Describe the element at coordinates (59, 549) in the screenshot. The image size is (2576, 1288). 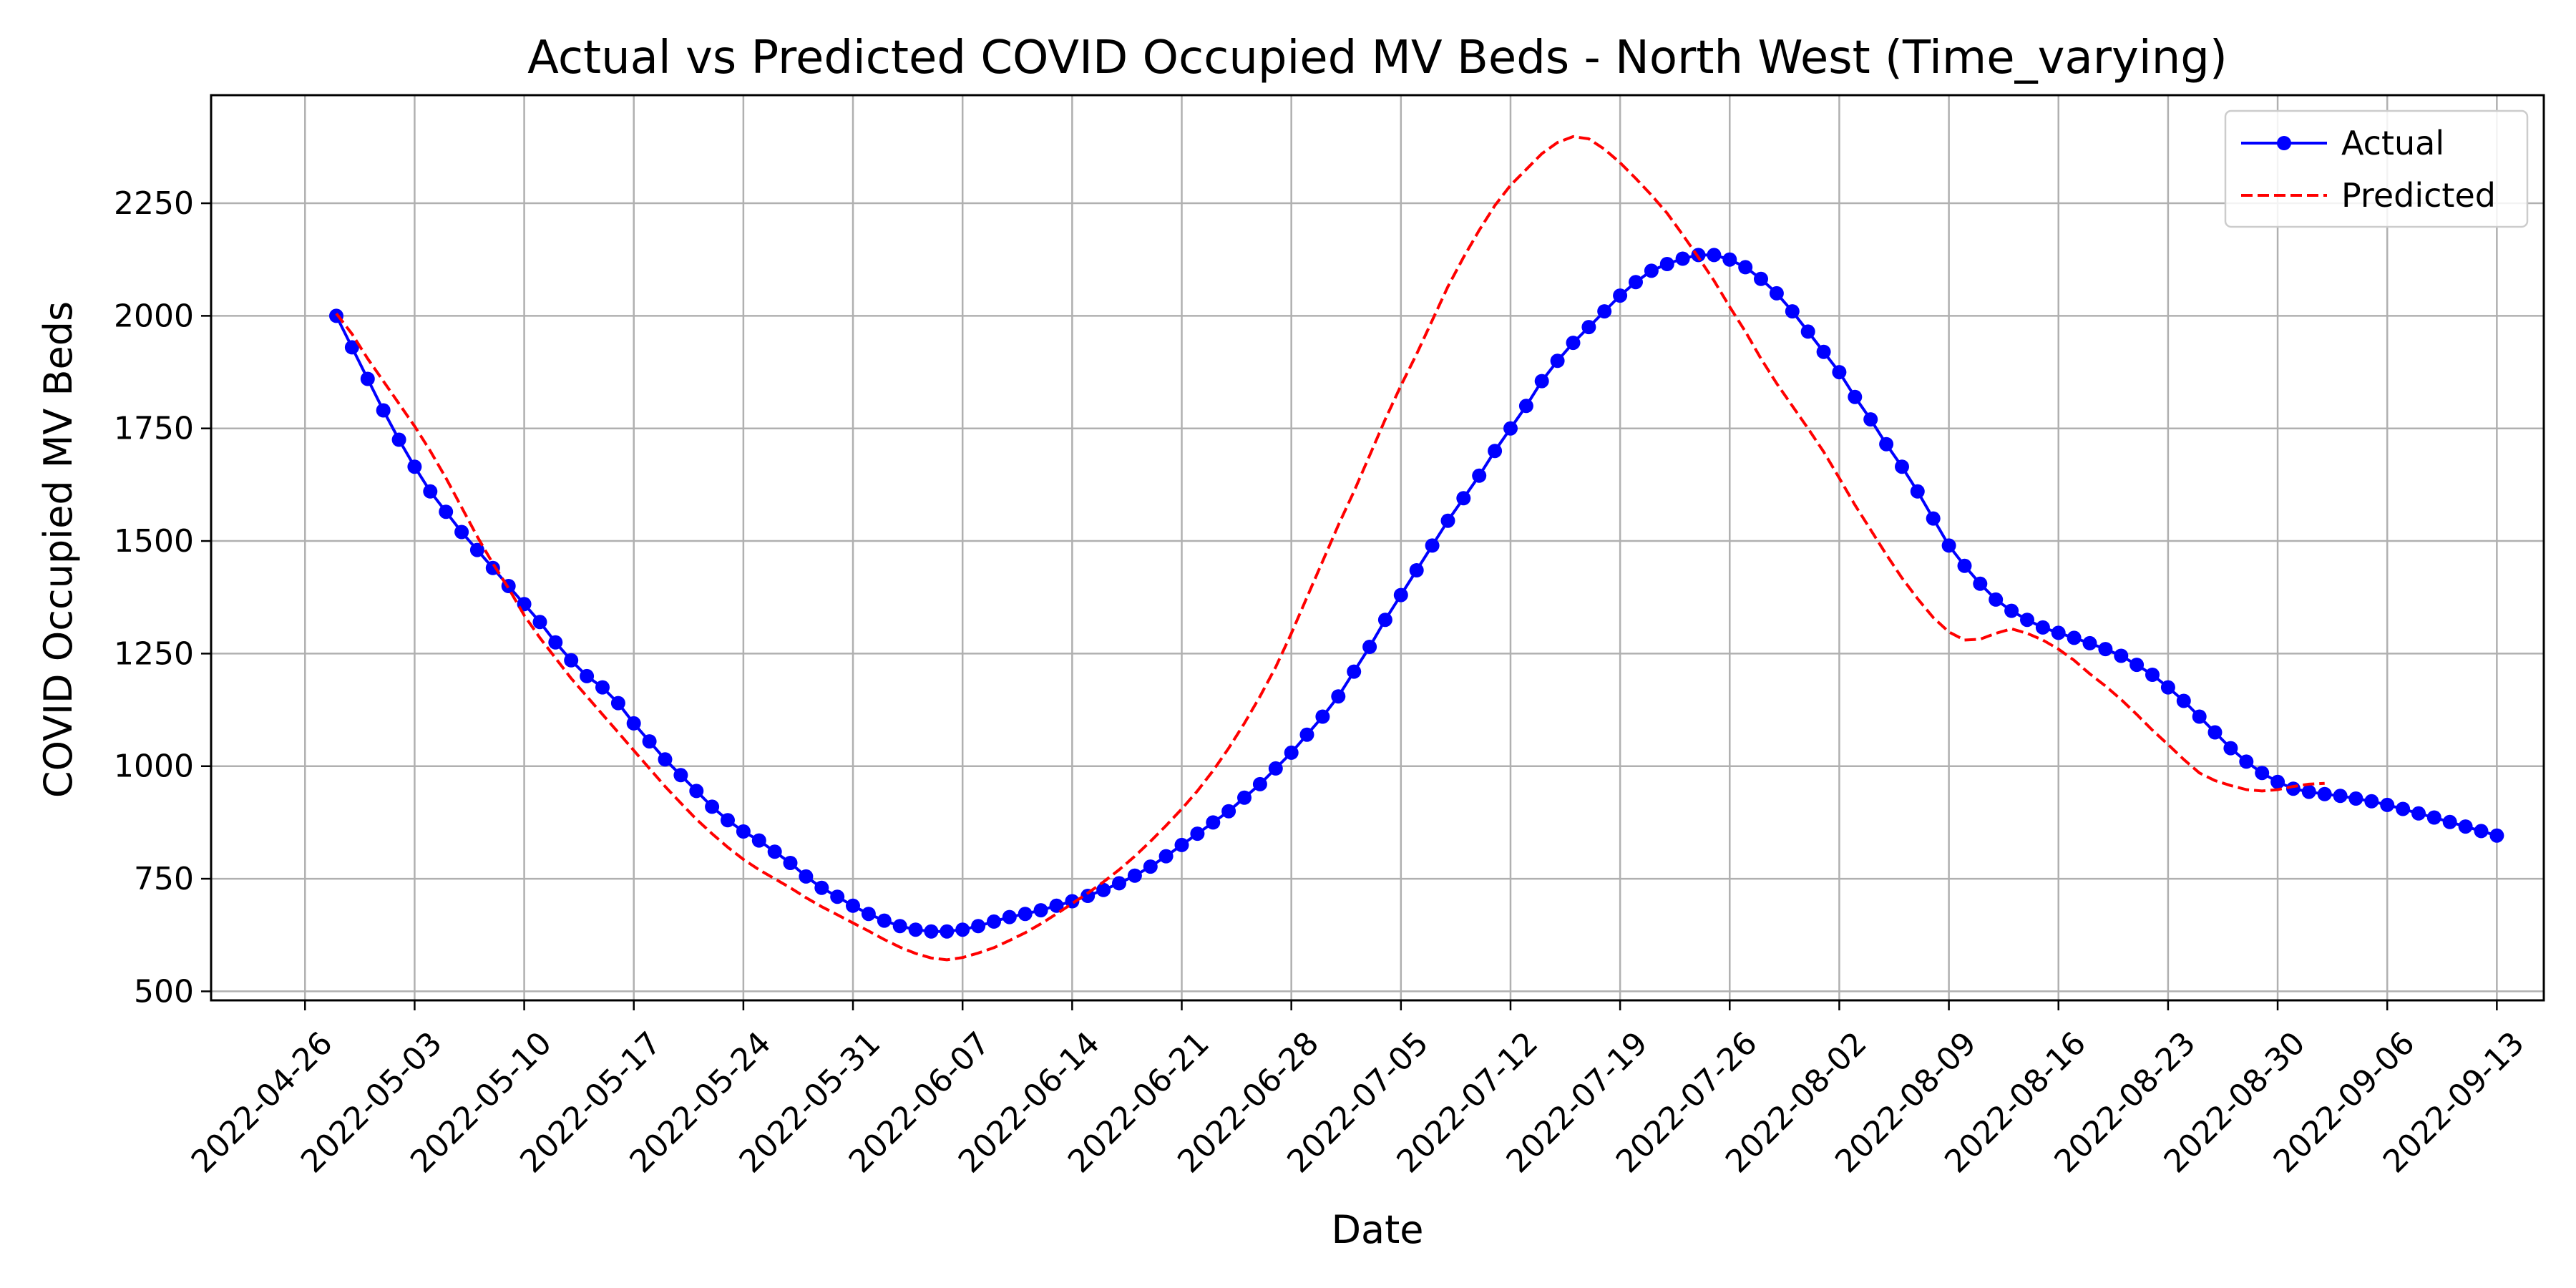
I see `y-axis-label: COVID Occupied MV Beds` at that location.